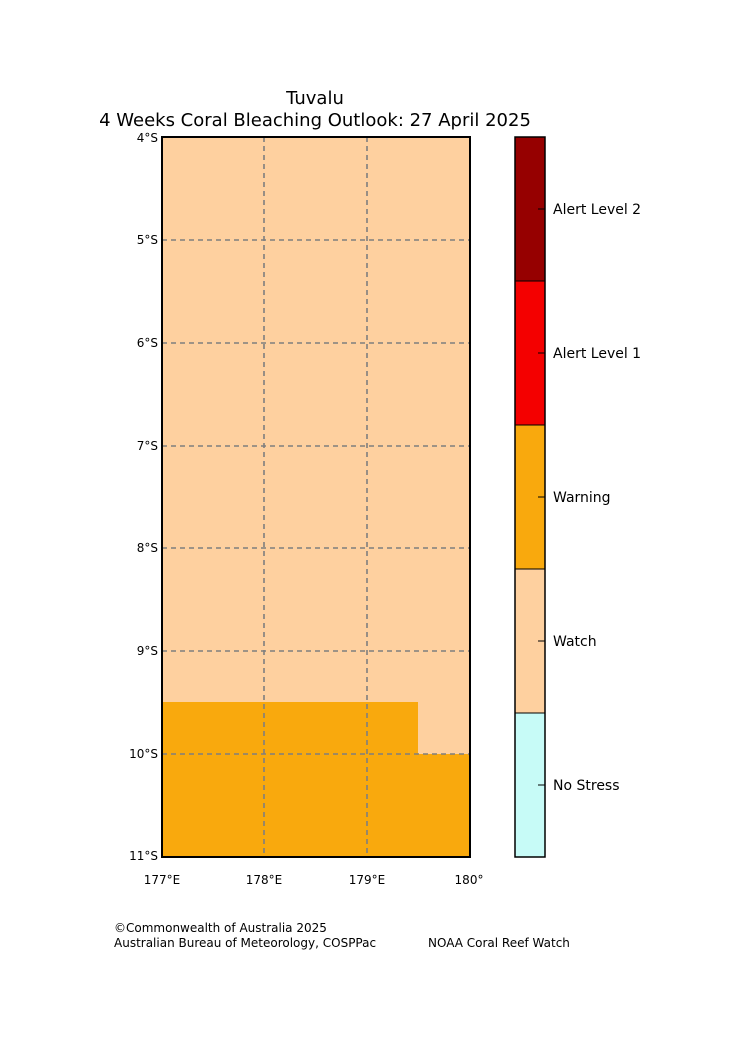 Image resolution: width=735 pixels, height=1052 pixels. What do you see at coordinates (147, 548) in the screenshot?
I see `lat-label-8s: 8°S` at bounding box center [147, 548].